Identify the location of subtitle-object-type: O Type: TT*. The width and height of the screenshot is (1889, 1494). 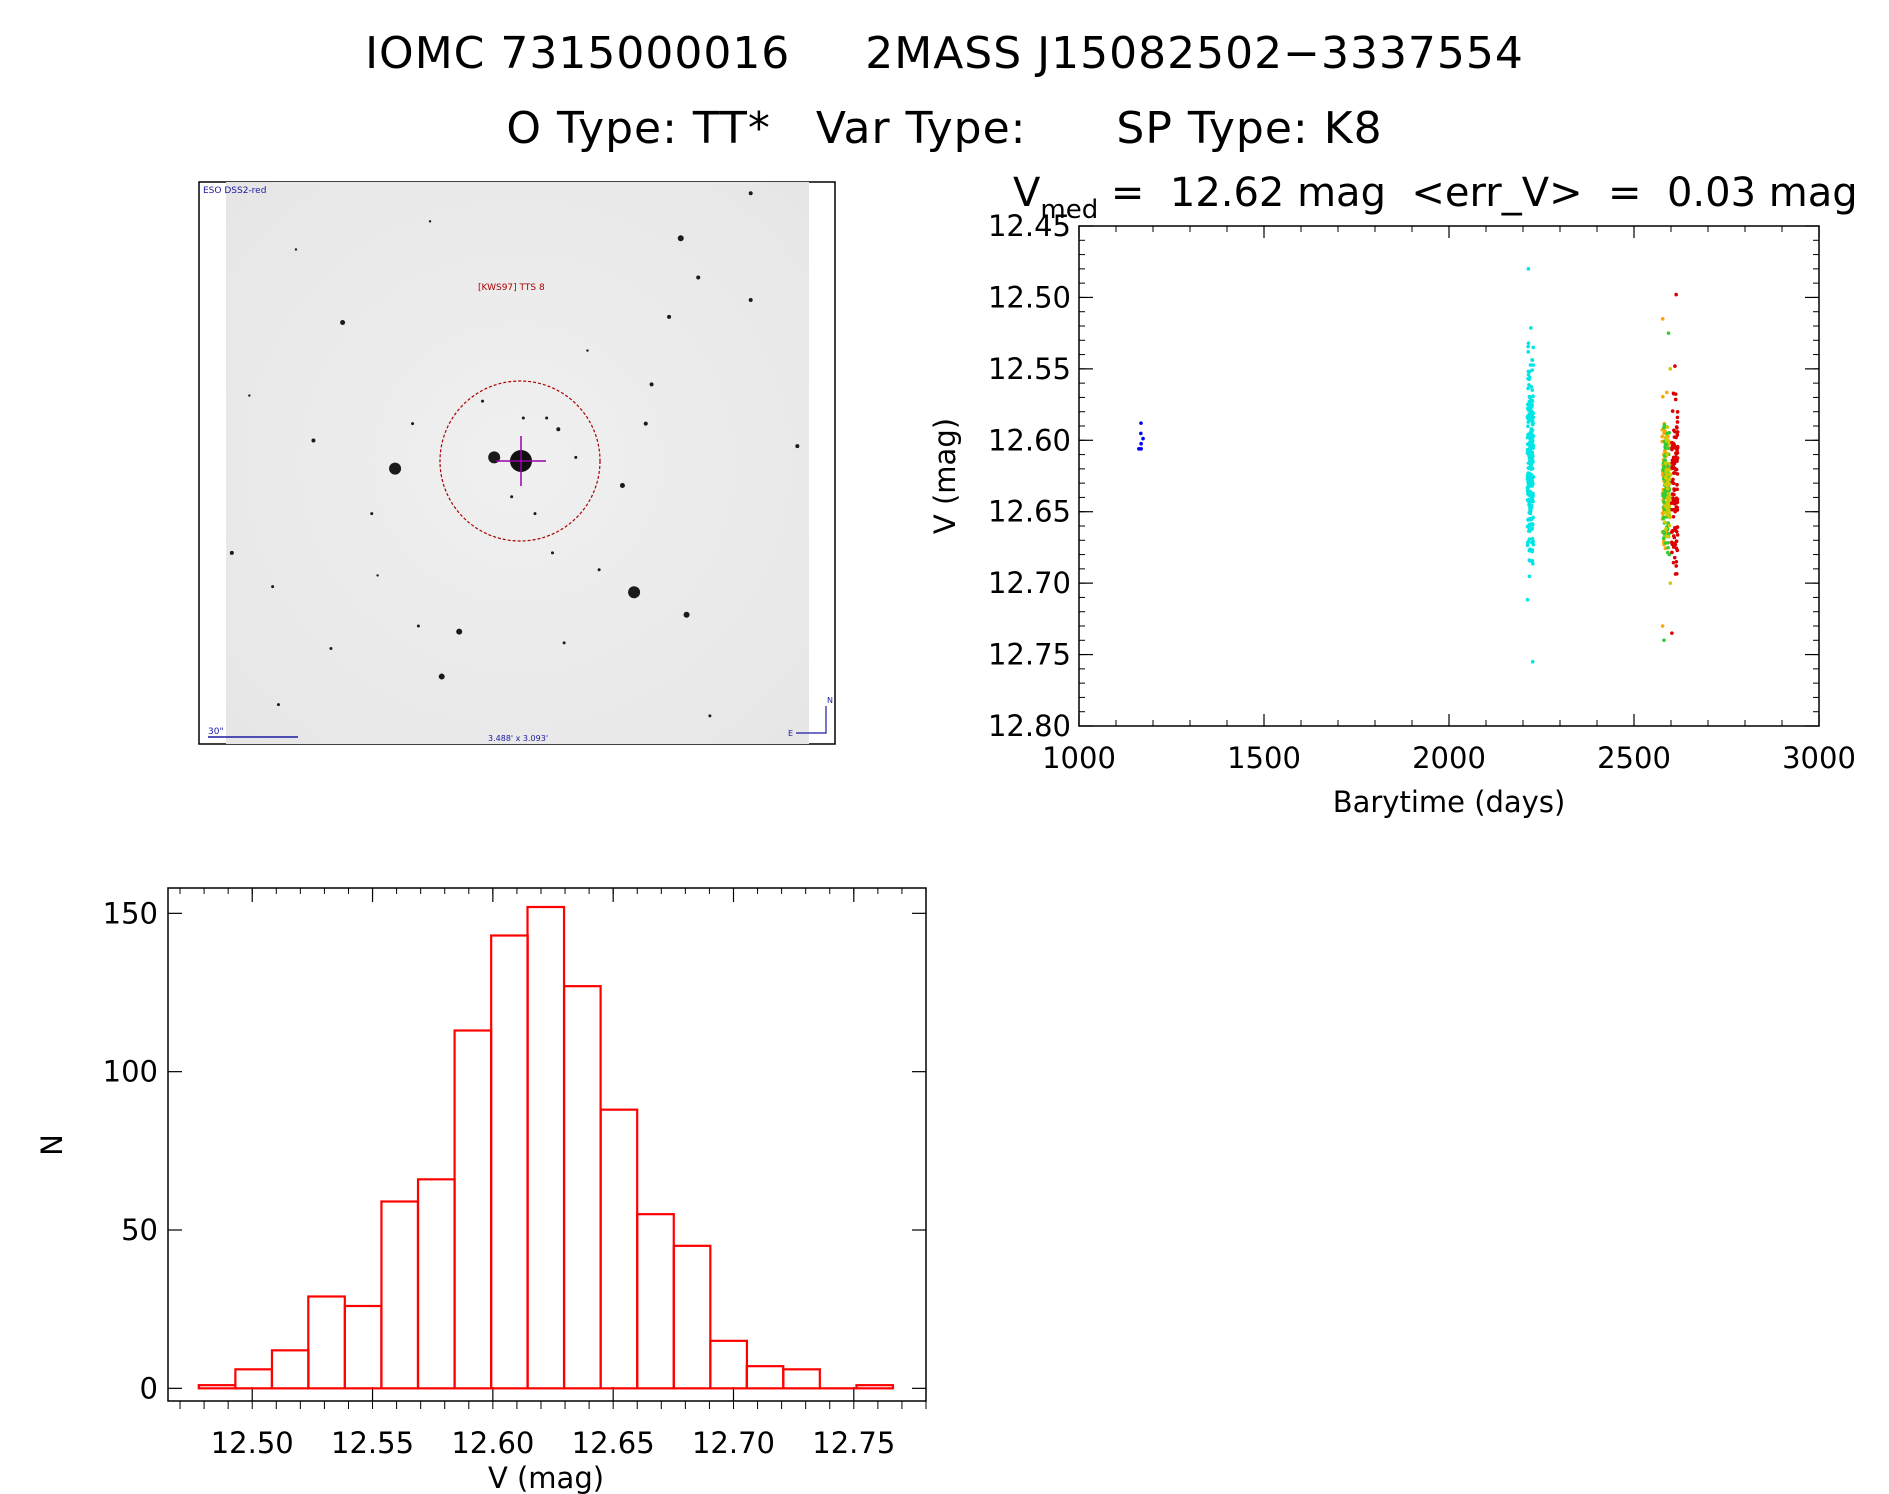
(638, 128).